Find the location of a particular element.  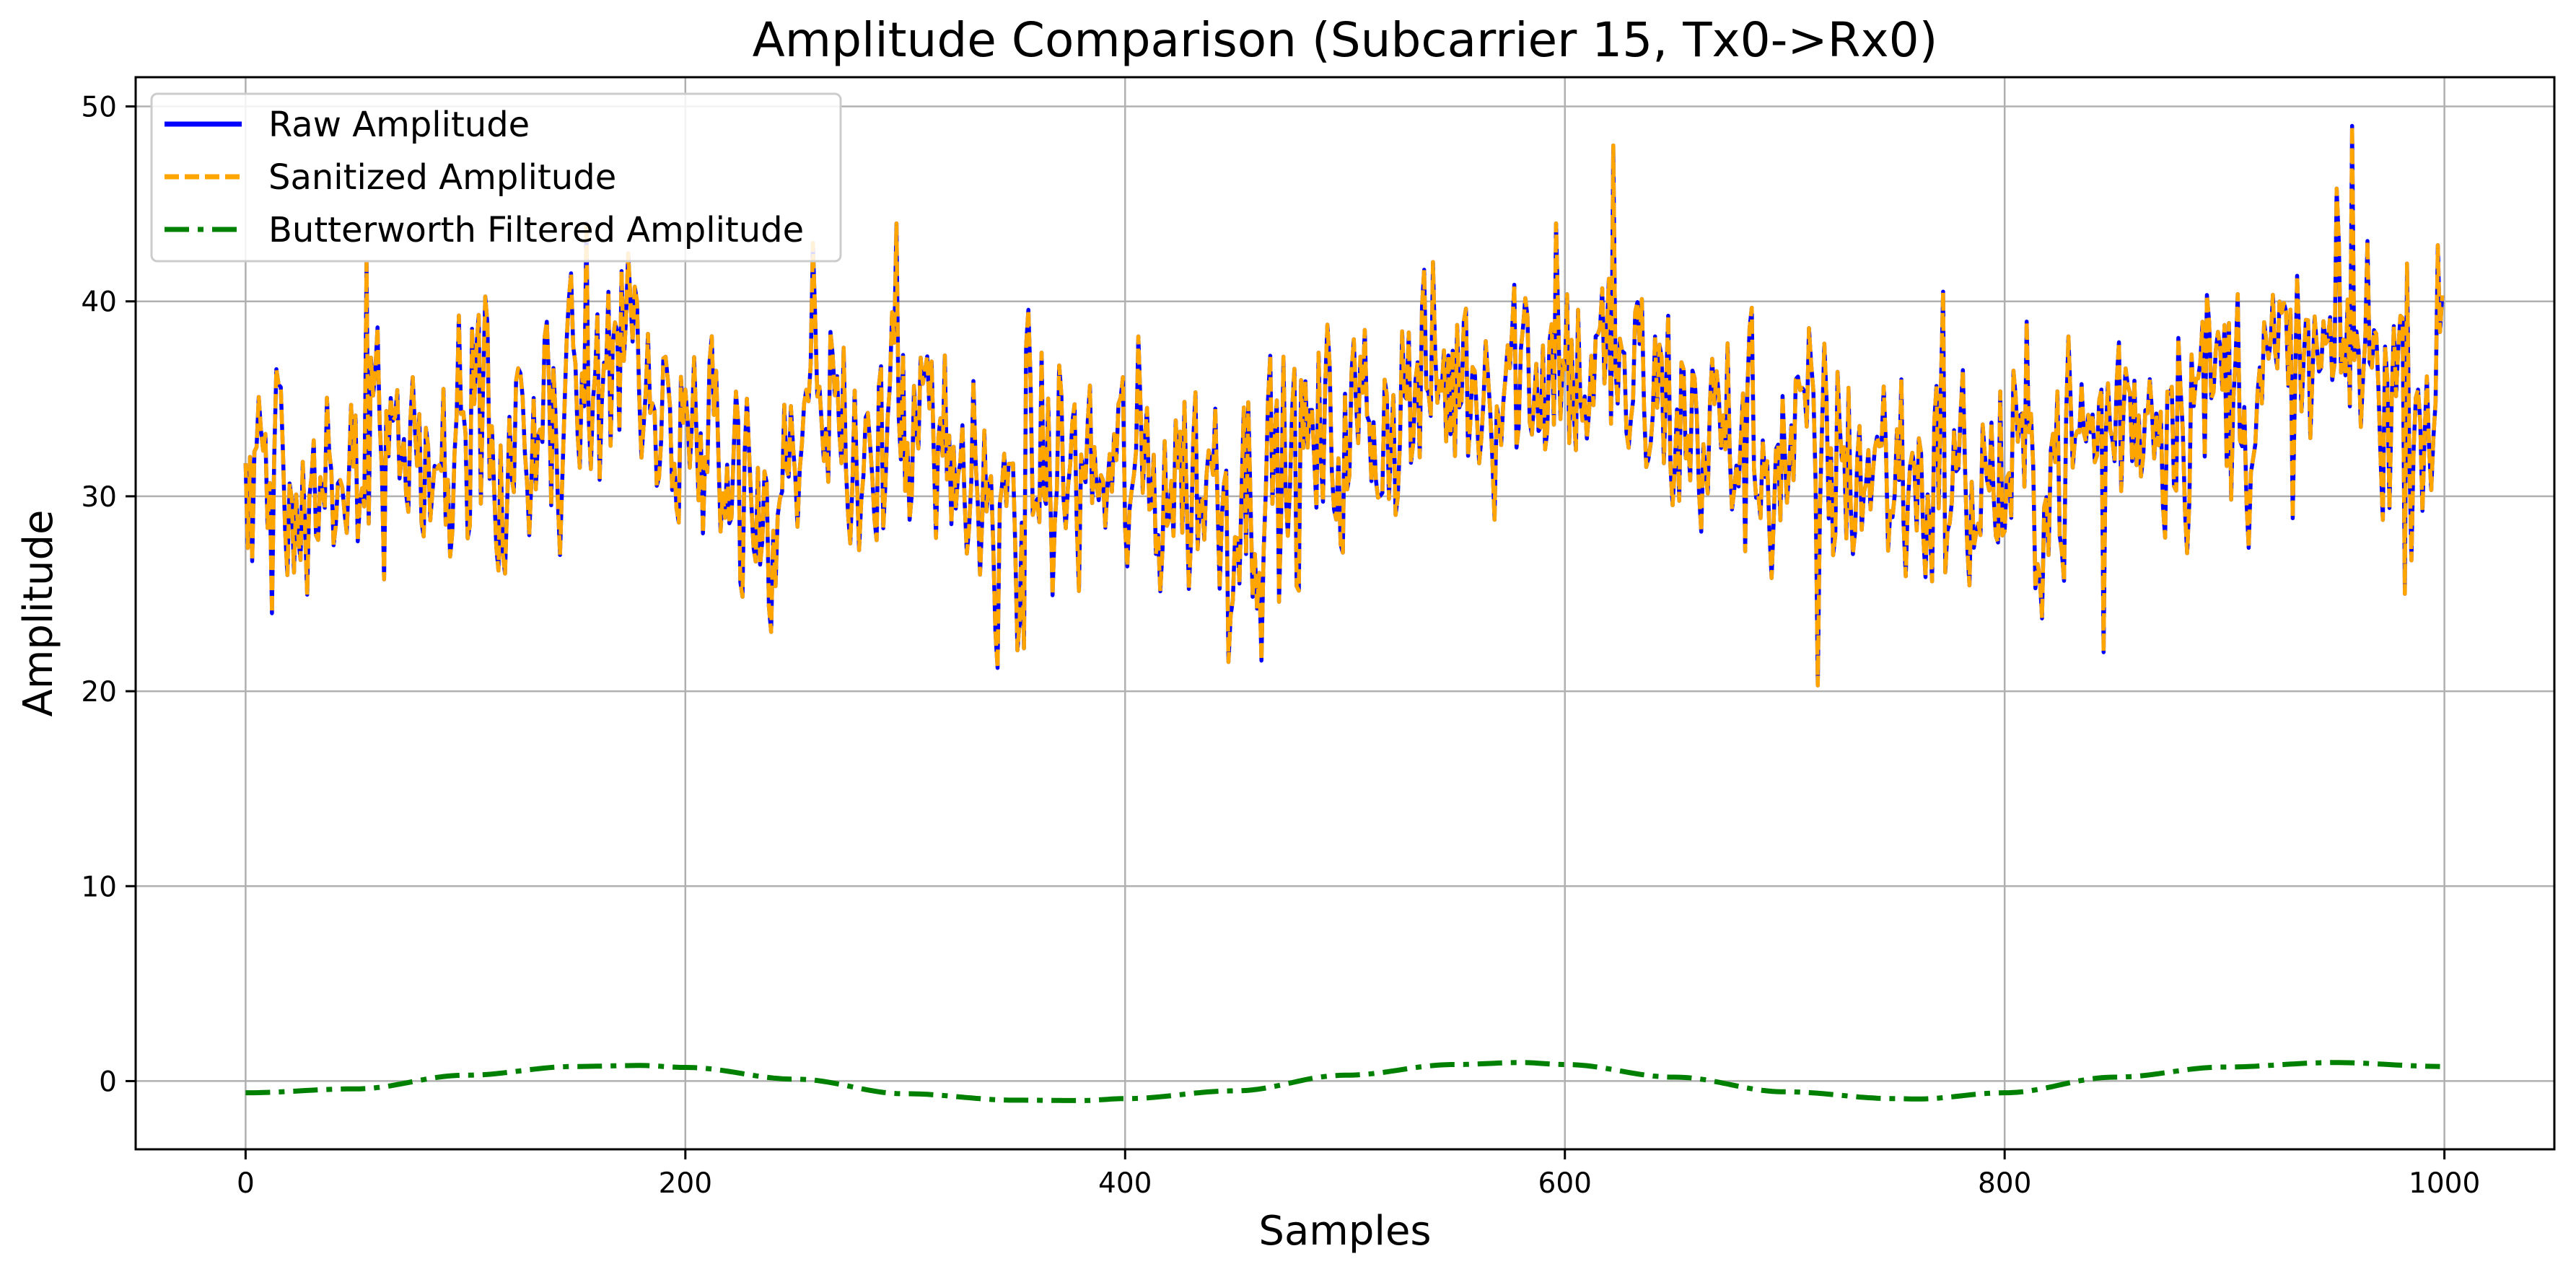

x-tick-label: 600 is located at coordinates (1565, 1184).